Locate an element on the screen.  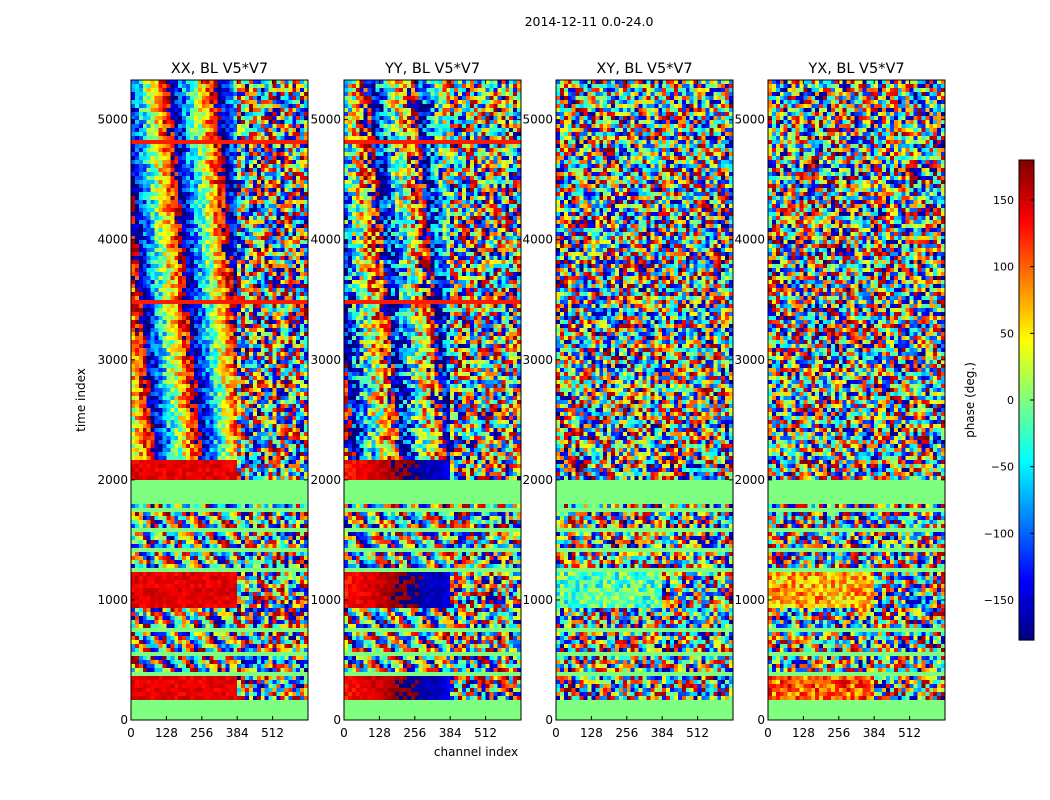
colorbar-tick-label: −50 is located at coordinates (1002, 467).